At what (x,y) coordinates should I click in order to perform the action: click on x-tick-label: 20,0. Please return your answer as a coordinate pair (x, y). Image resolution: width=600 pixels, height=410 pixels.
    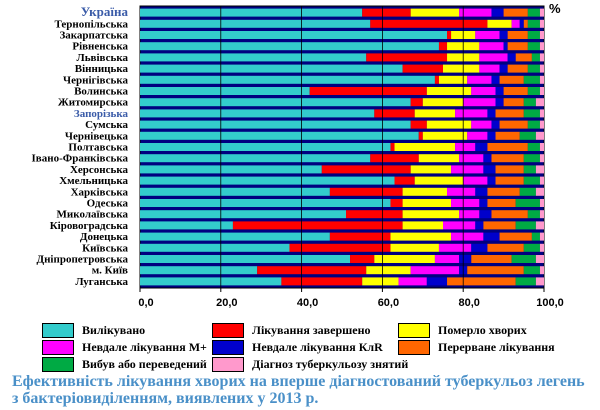
    Looking at the image, I should click on (226, 303).